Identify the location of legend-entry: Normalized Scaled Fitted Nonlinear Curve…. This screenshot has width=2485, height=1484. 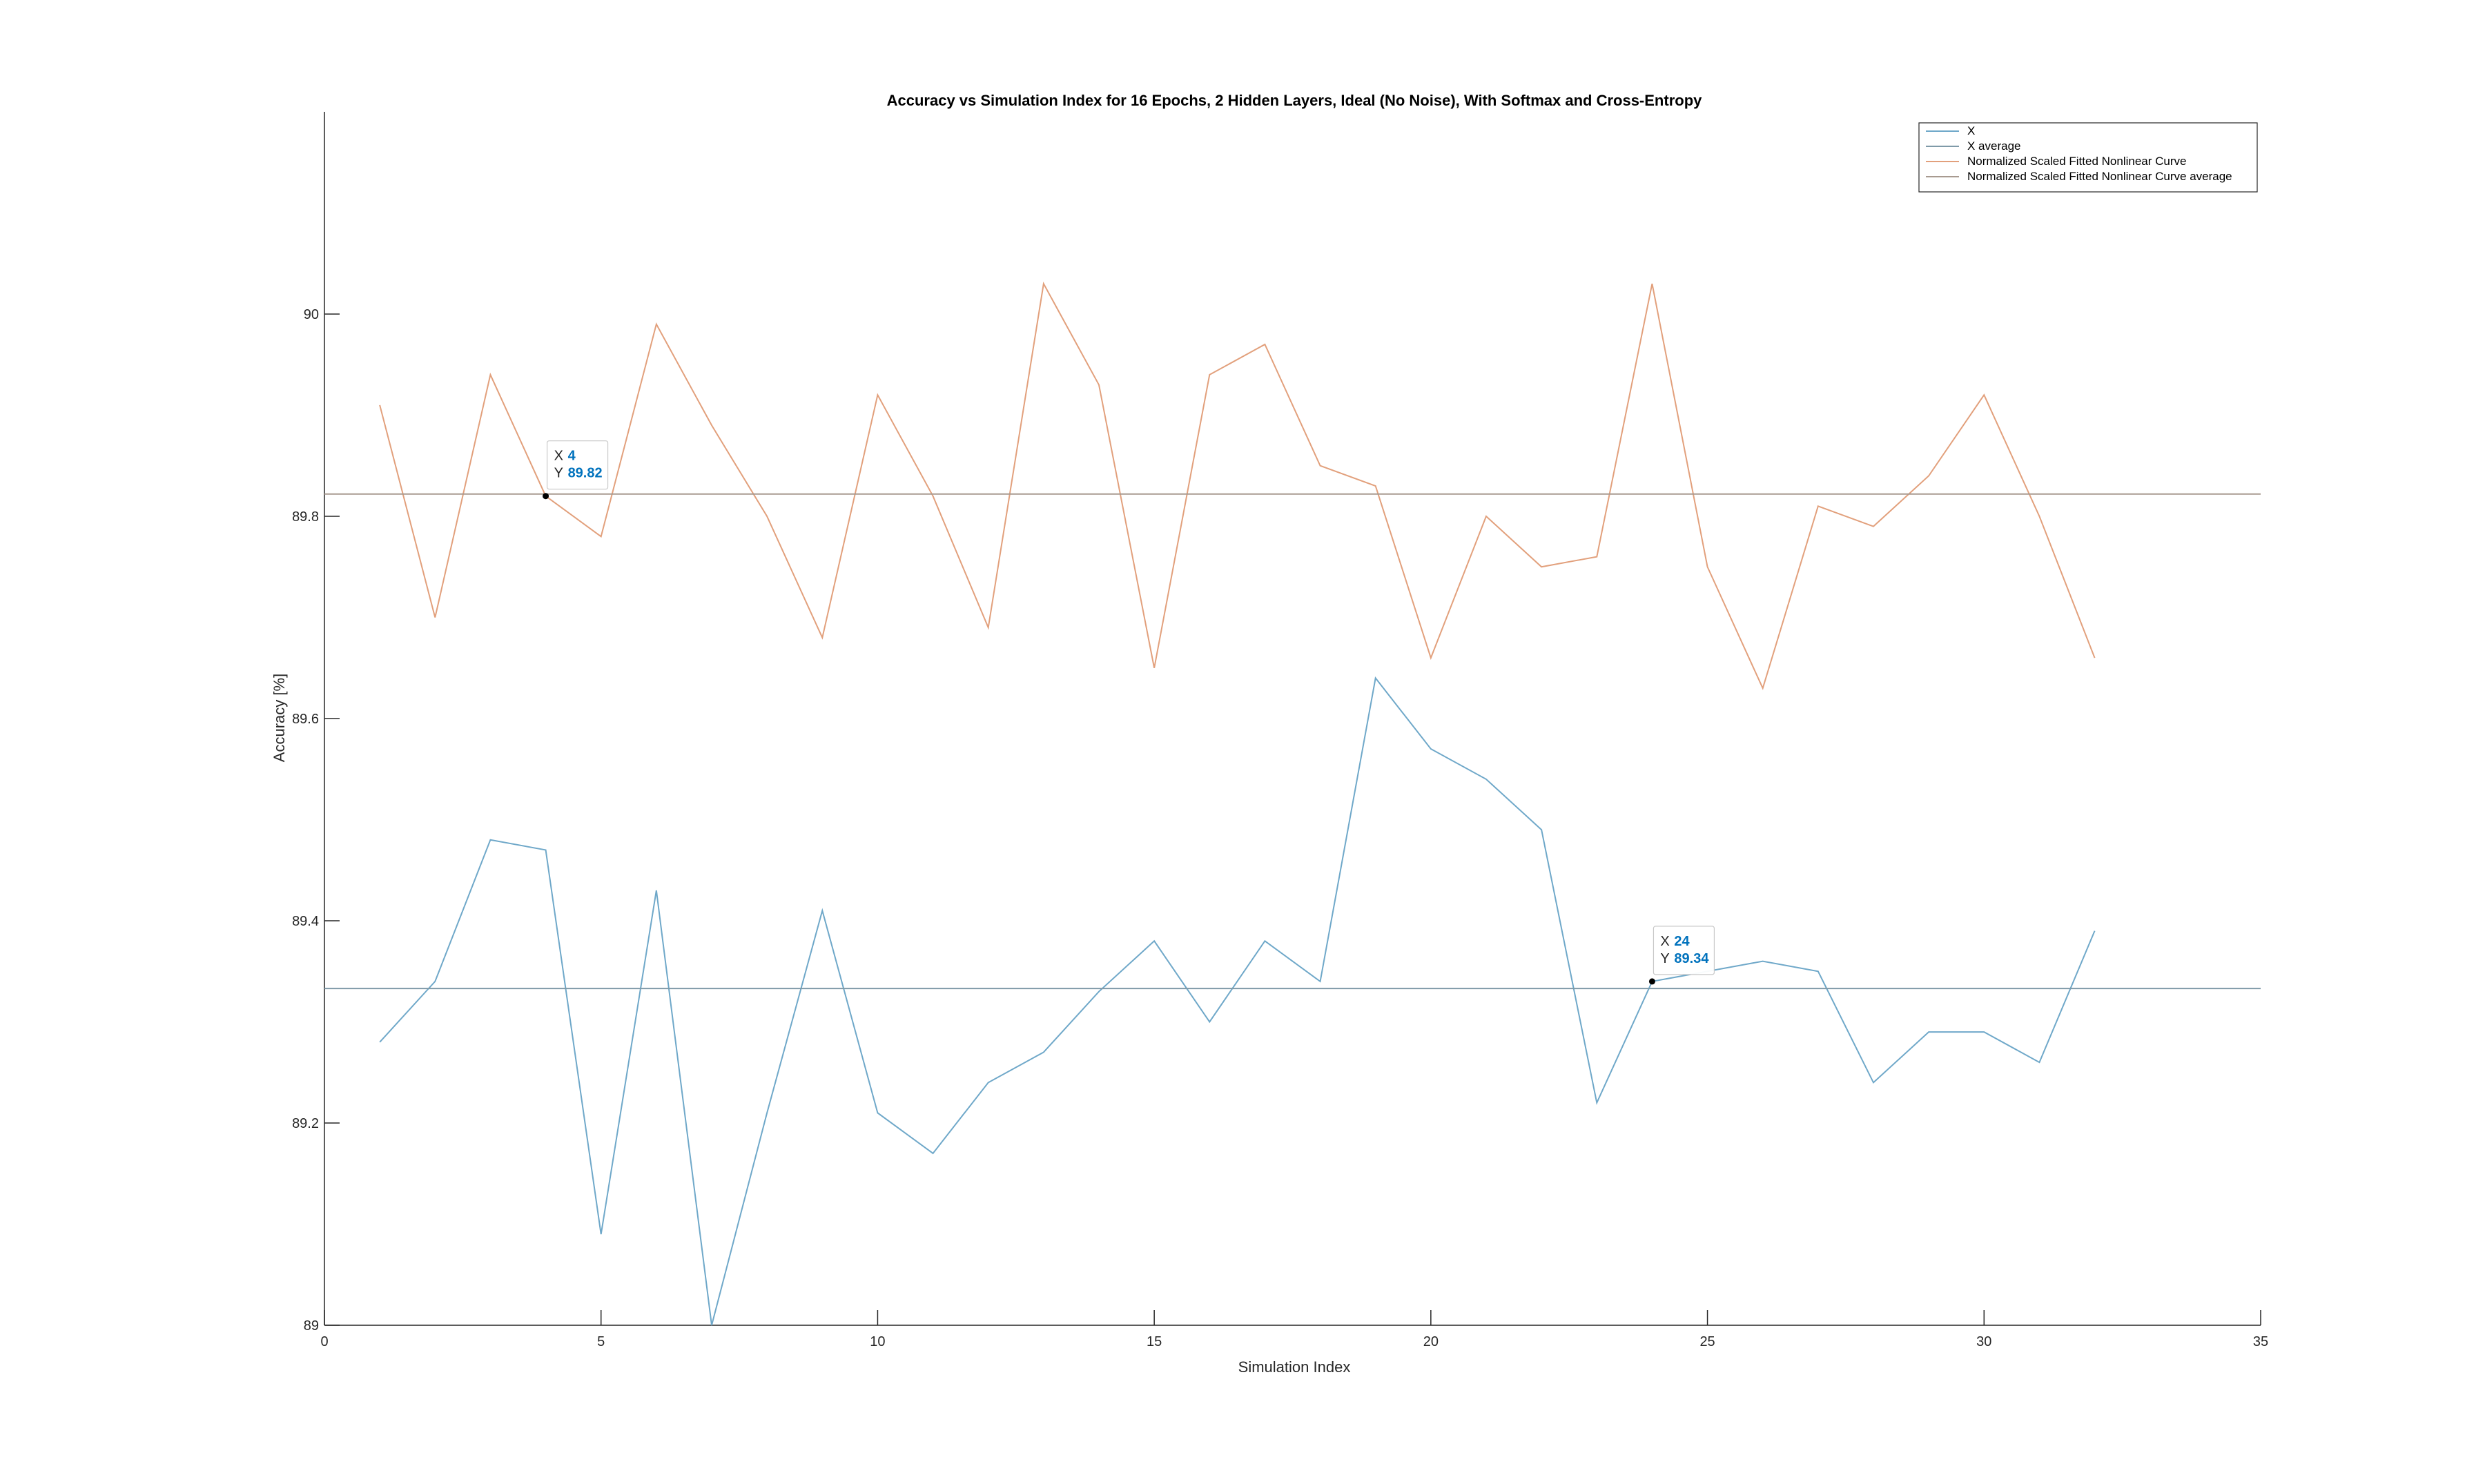
(2099, 176).